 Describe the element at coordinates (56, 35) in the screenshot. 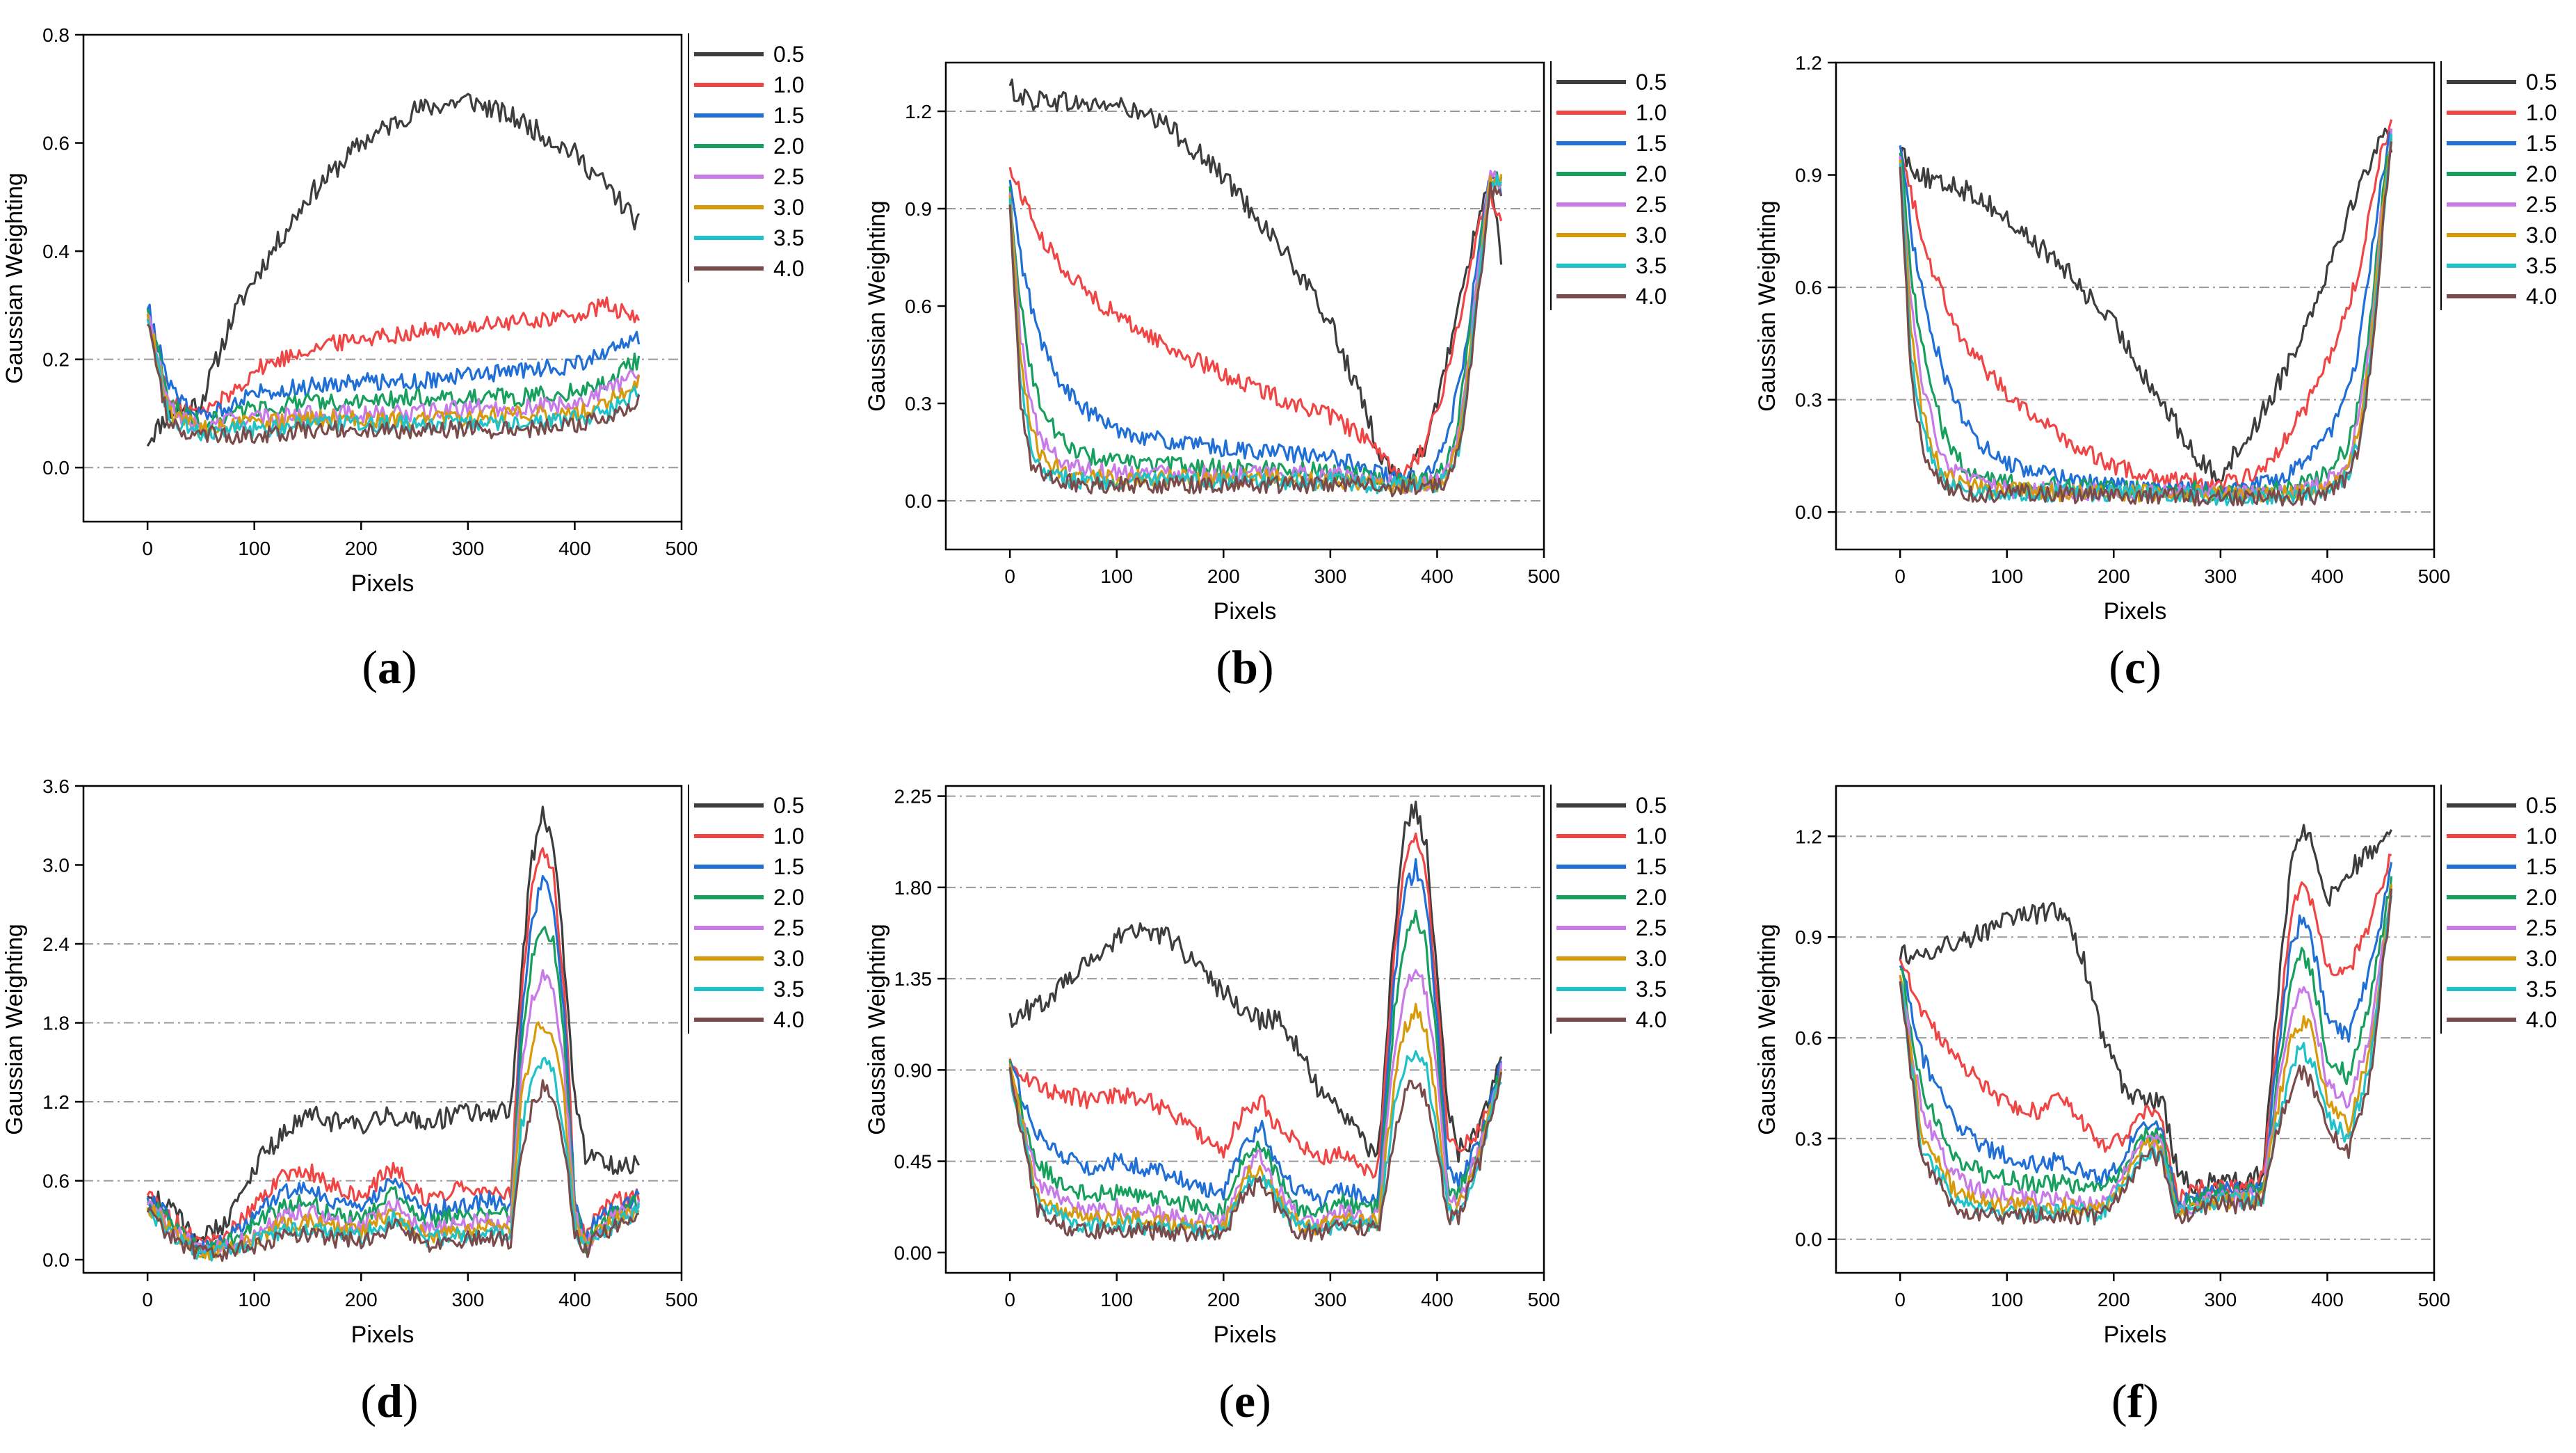

I see `y-tick-label: 0.8` at that location.